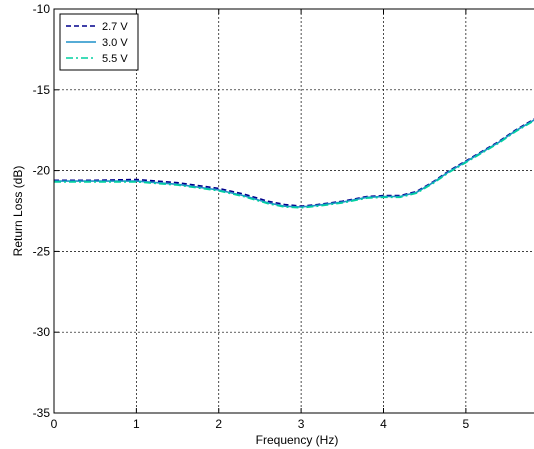 Image resolution: width=534 pixels, height=449 pixels. I want to click on x-axis-label: Frequency (Hz), so click(297, 440).